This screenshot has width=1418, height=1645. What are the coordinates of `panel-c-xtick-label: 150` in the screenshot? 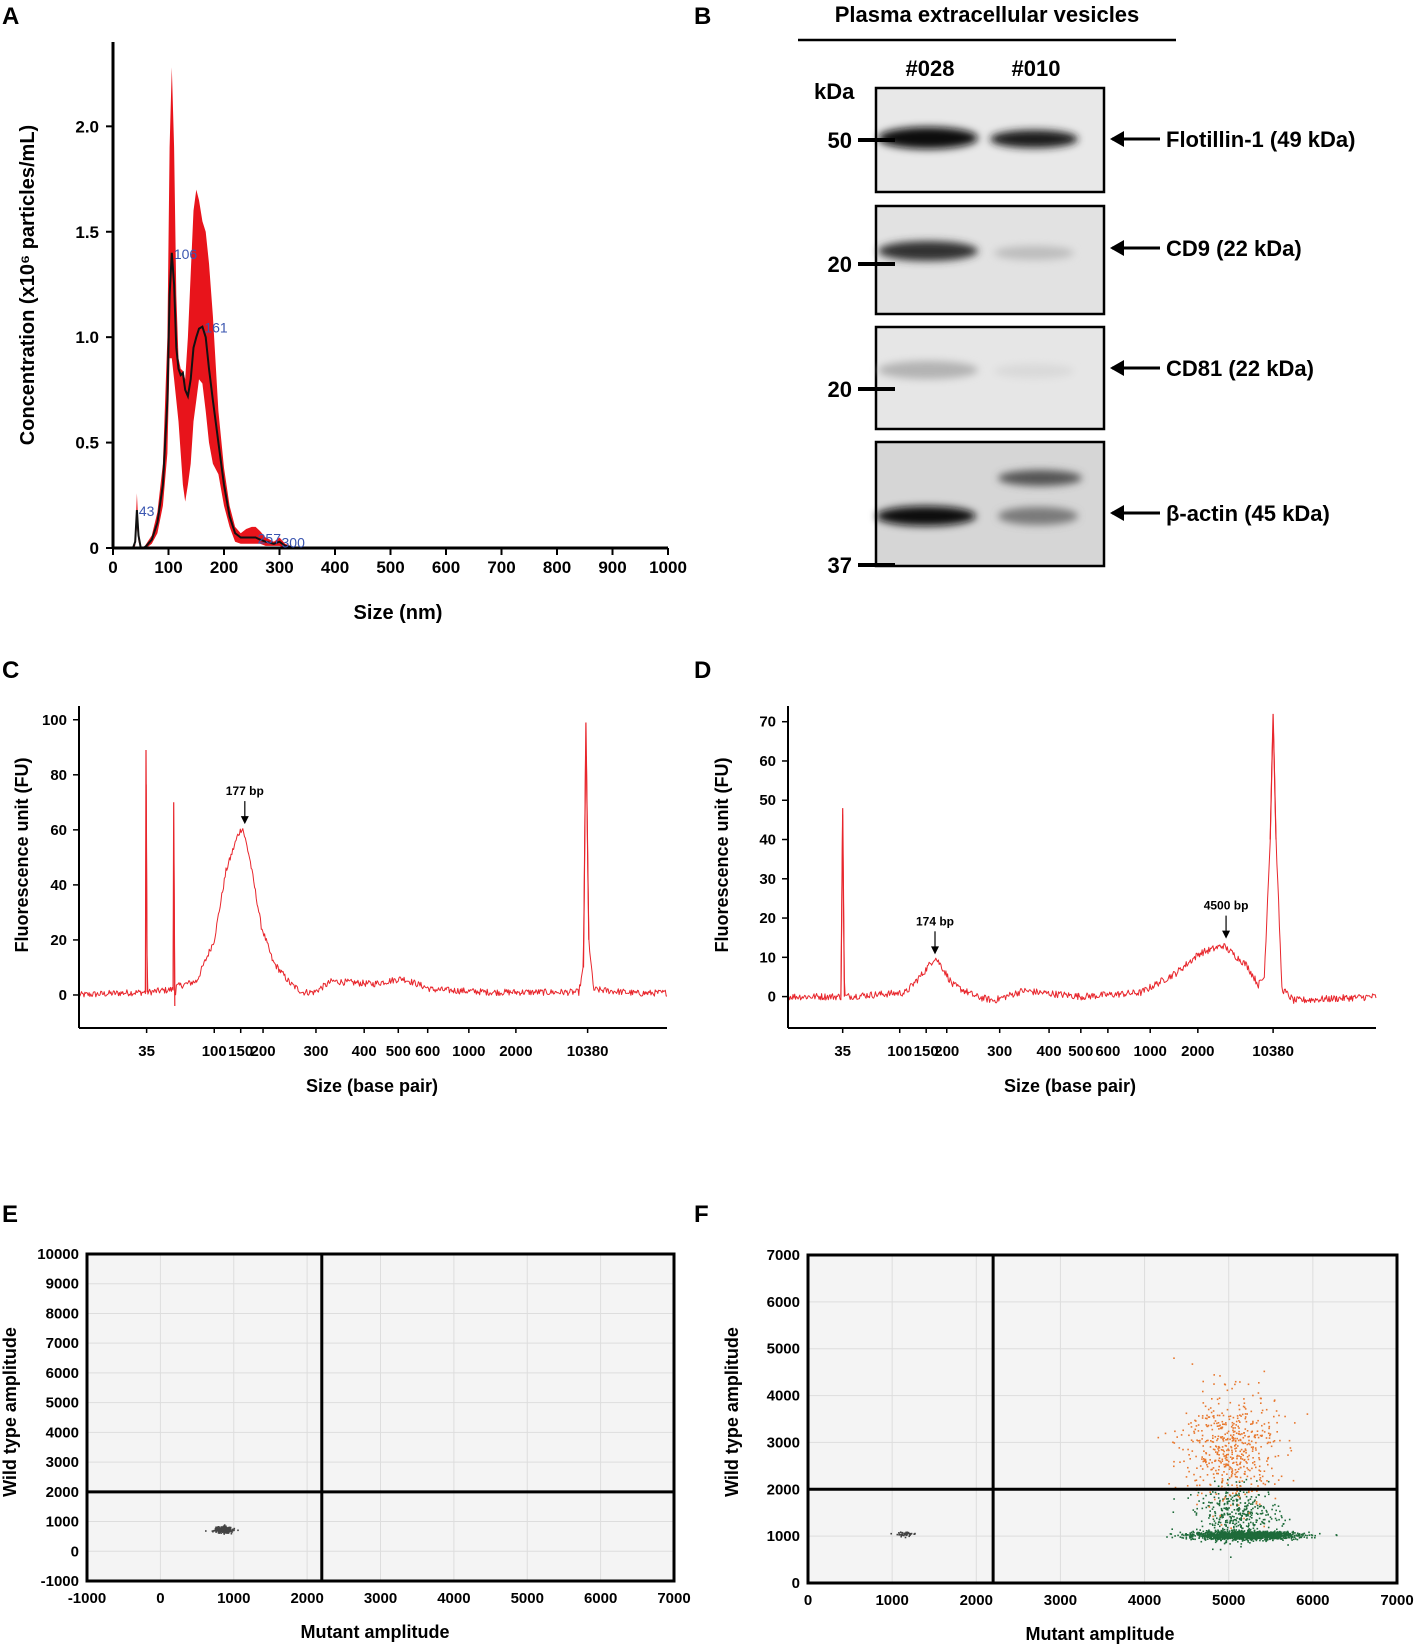 It's located at (240, 1051).